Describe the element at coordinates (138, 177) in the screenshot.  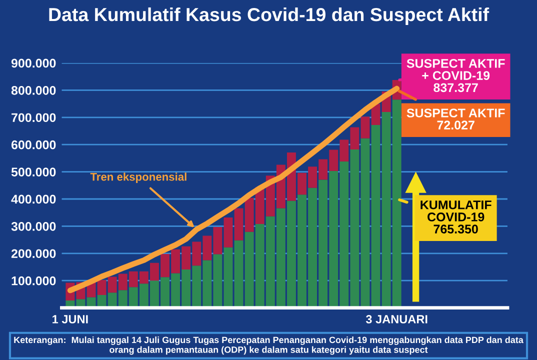
I see `text: Tren eksponensial` at that location.